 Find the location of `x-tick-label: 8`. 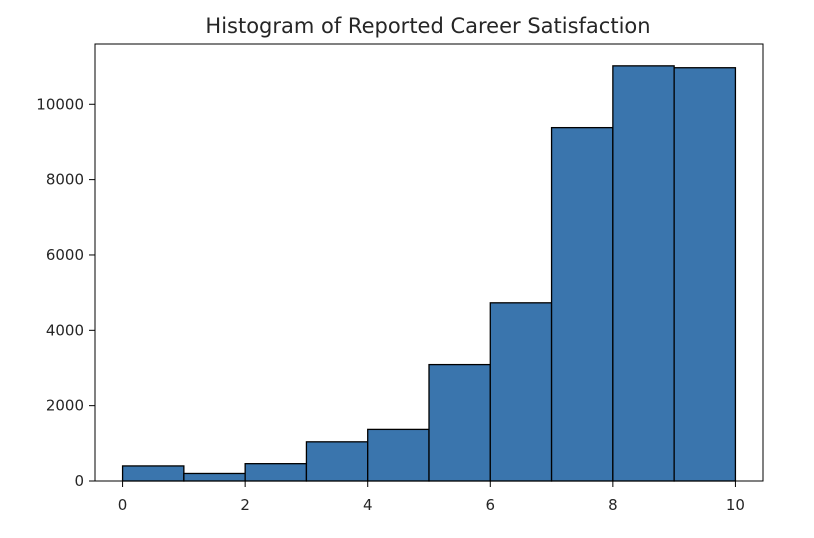

x-tick-label: 8 is located at coordinates (613, 505).